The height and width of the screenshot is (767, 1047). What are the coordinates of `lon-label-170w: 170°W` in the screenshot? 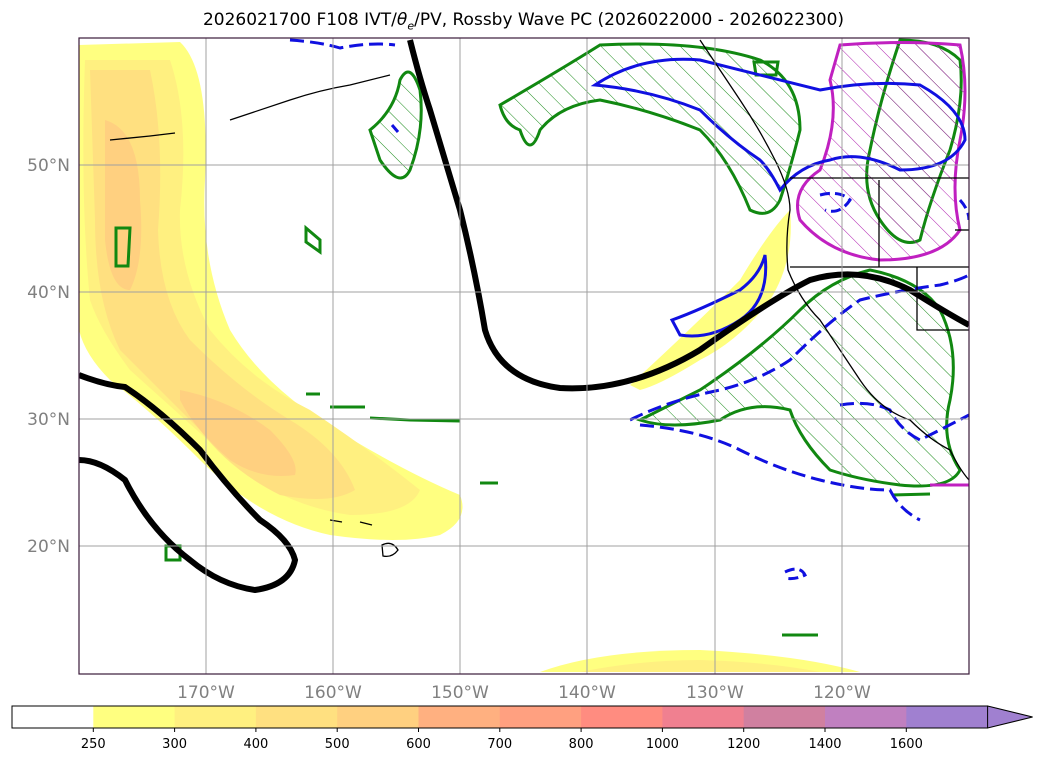 It's located at (206, 693).